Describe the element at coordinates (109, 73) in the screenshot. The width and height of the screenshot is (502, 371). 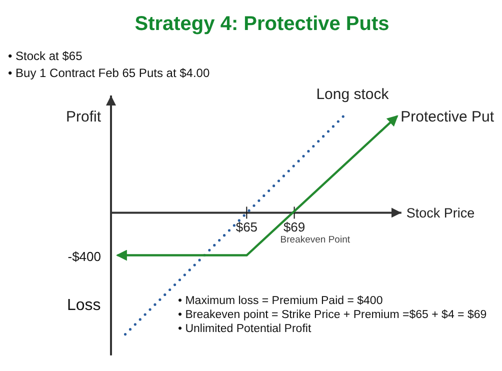
I see `text: • Buy 1 Contract Feb 65 Puts at $4.00` at that location.